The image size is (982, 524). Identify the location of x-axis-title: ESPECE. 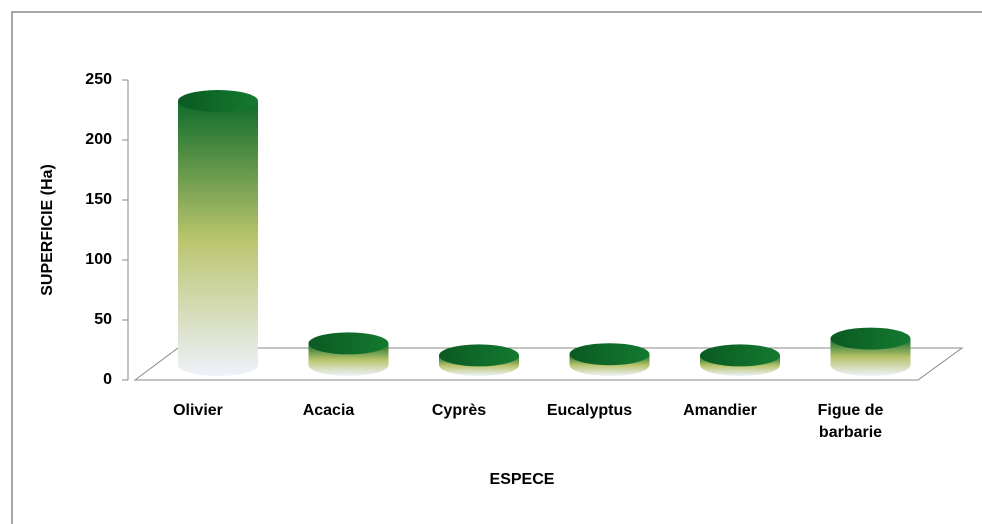
(522, 479).